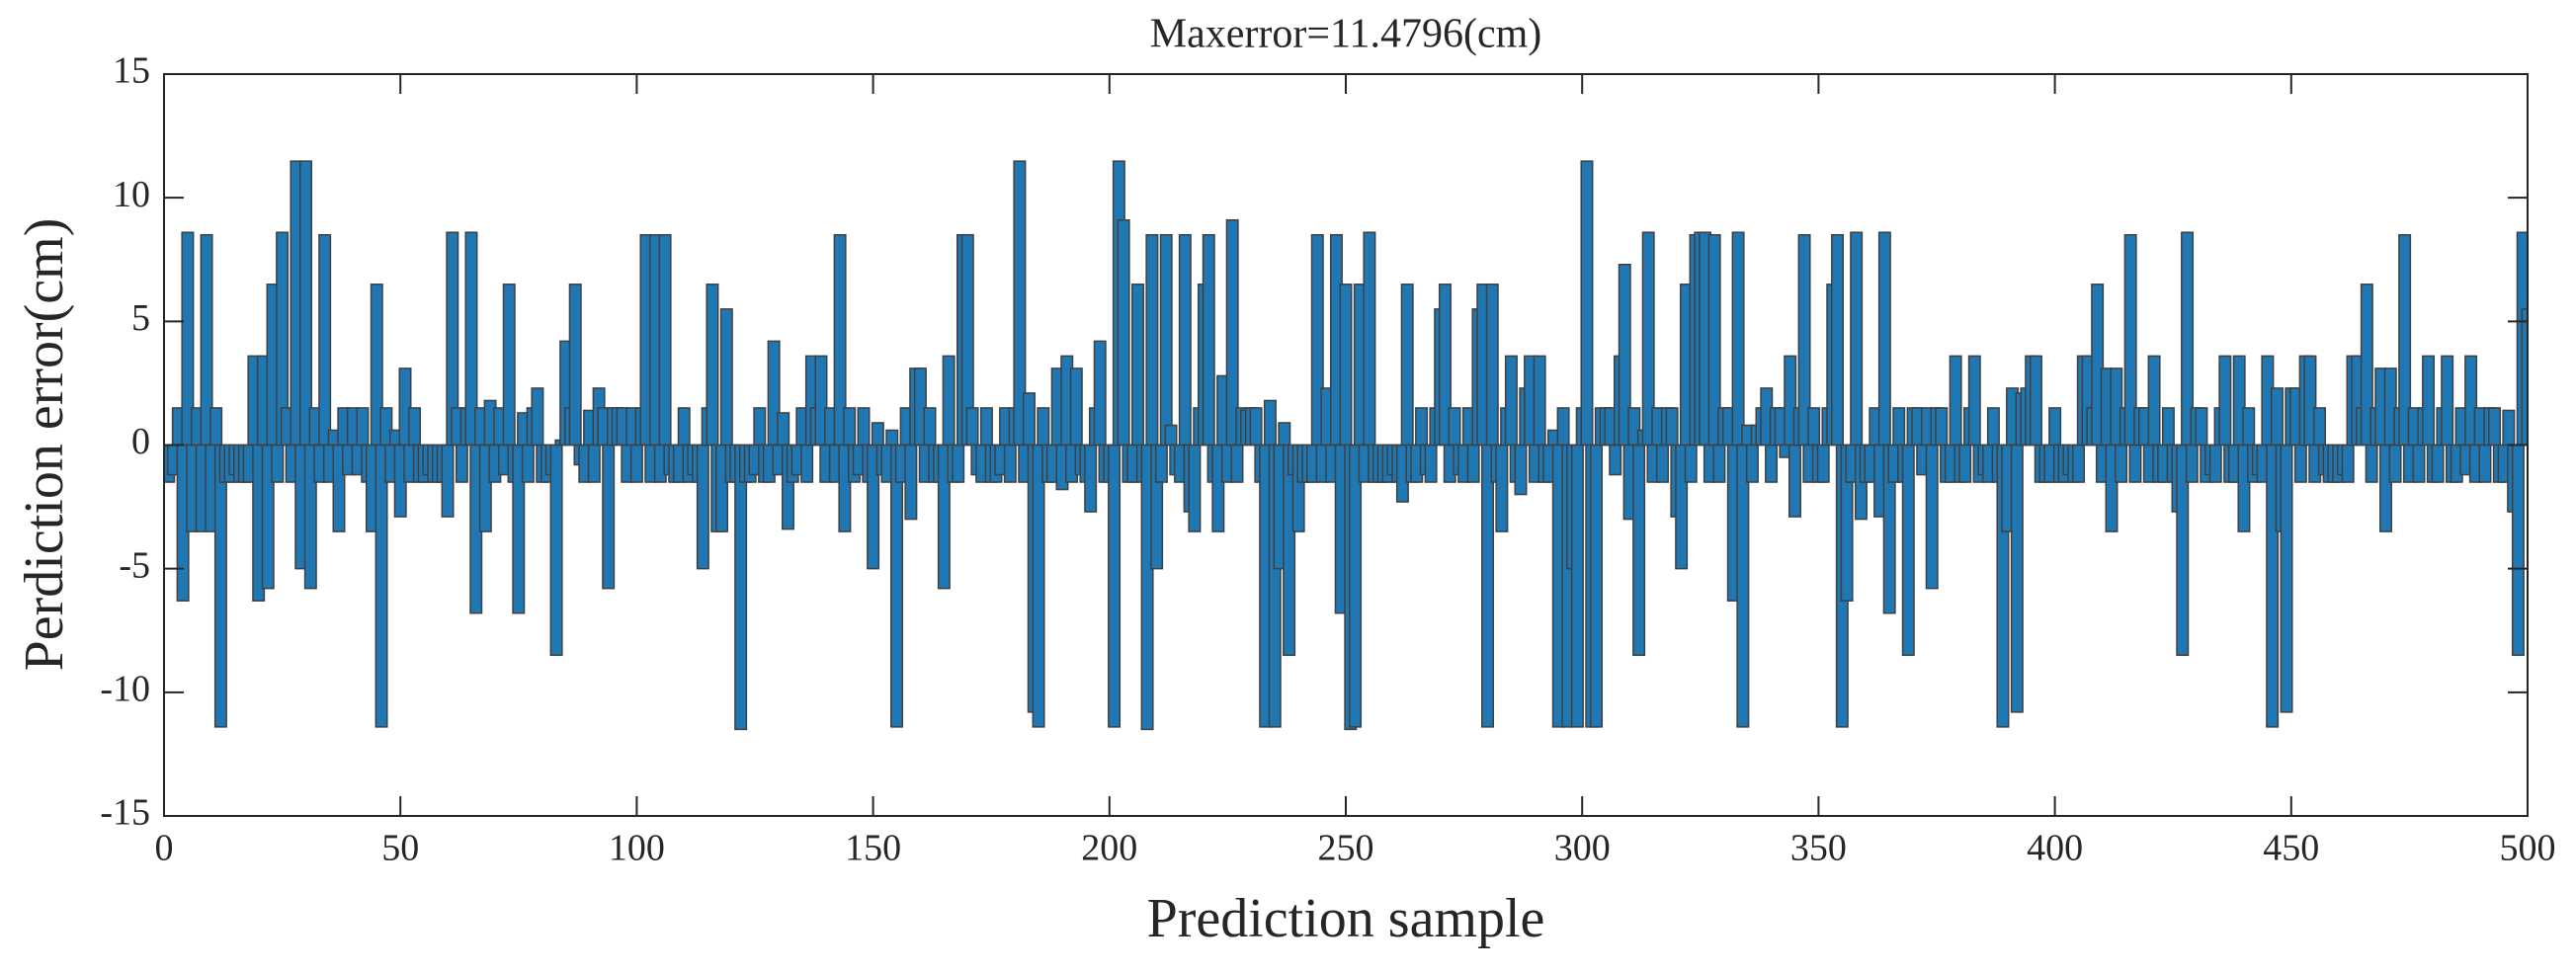  What do you see at coordinates (140, 318) in the screenshot?
I see `y-tick-label: 5` at bounding box center [140, 318].